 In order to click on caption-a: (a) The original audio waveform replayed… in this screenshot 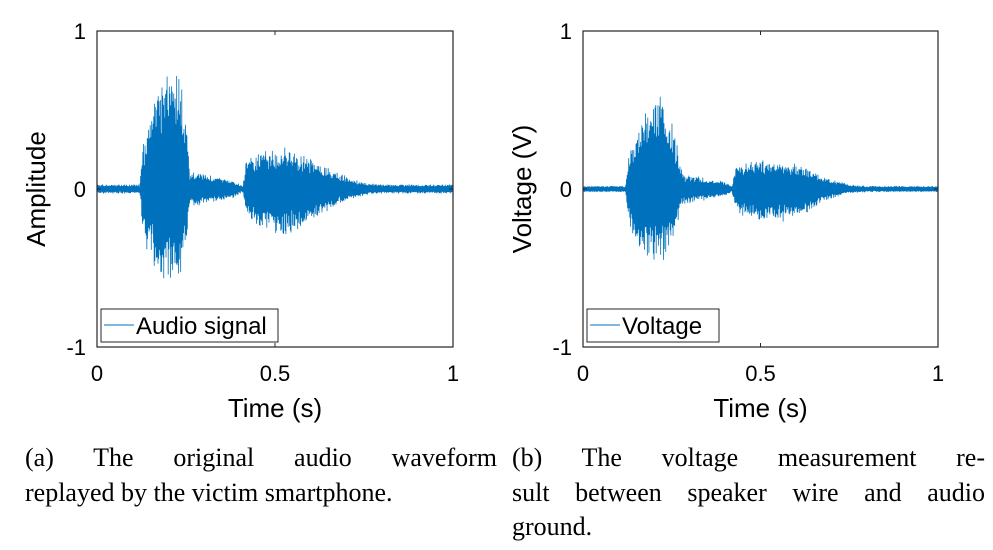, I will do `click(261, 475)`.